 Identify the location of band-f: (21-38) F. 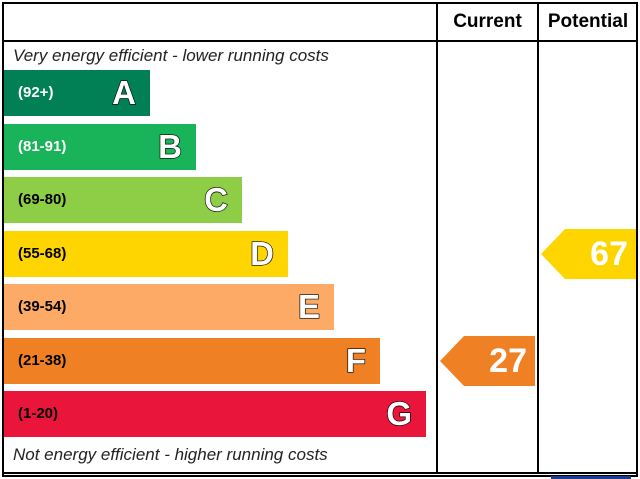
(192, 361).